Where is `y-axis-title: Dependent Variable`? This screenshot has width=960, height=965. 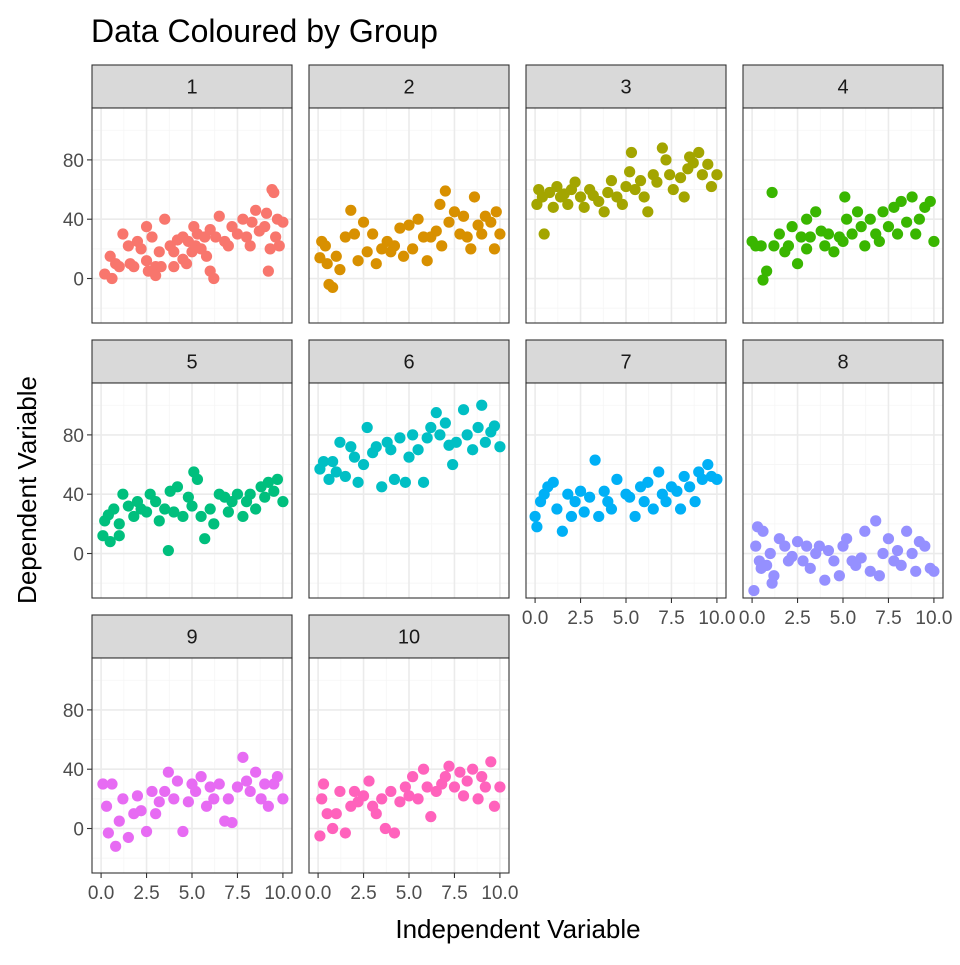
y-axis-title: Dependent Variable is located at coordinates (27, 490).